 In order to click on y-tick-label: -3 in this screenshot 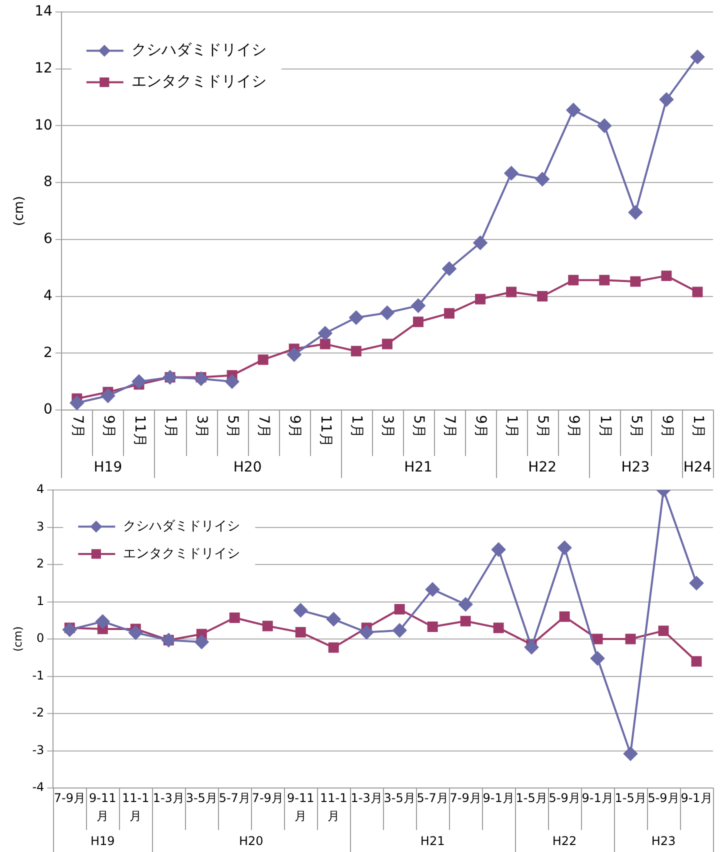, I will do `click(38, 749)`.